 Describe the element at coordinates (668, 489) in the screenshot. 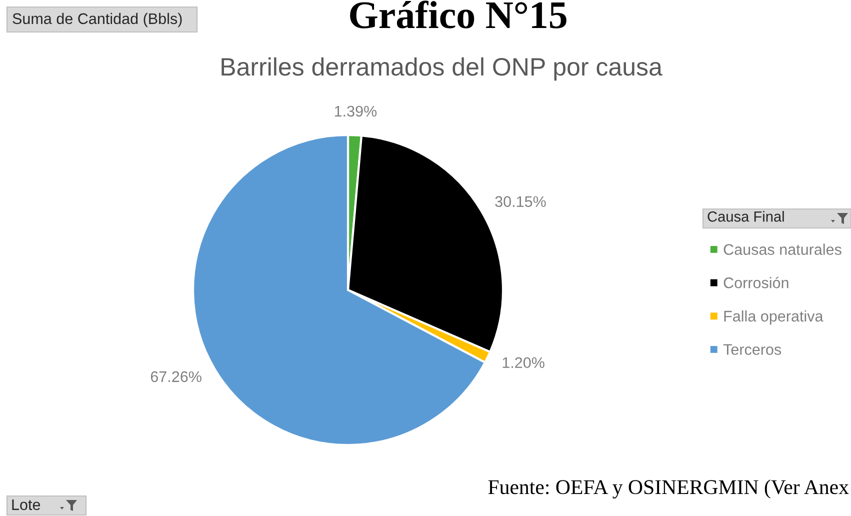

I see `source-note: Fuente: OEFA y OSINERGMIN (Ver Anex` at that location.